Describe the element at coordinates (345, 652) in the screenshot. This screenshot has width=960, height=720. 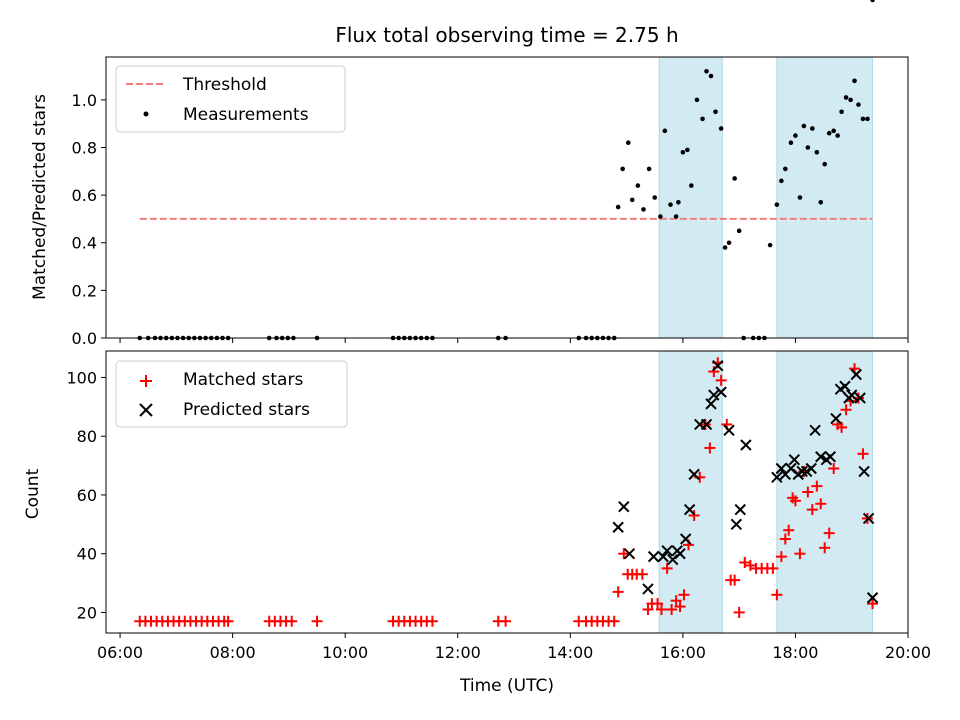
I see `x-tick-label: 10:00` at that location.